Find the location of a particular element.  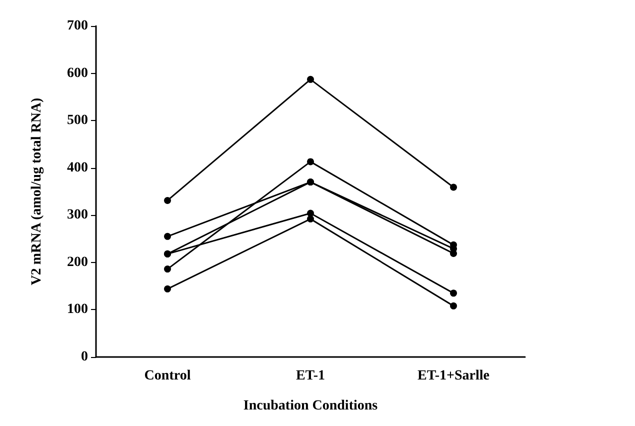

y-tick-label: 0 is located at coordinates (84, 357).